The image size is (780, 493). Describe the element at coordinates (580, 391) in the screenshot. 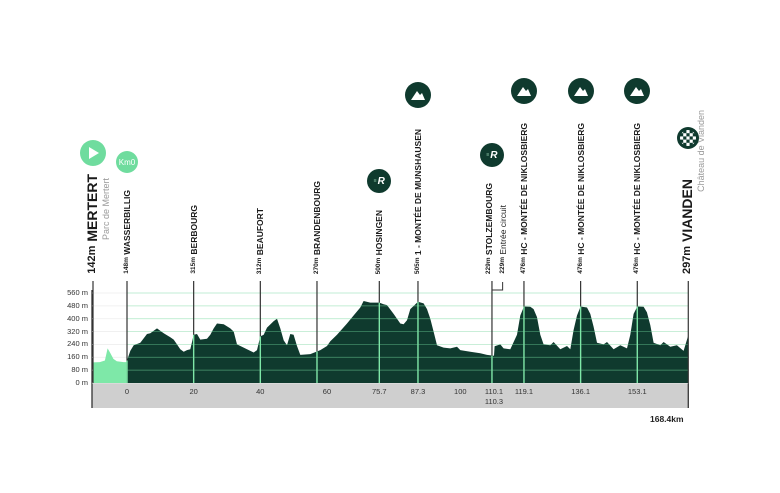

I see `x-tick-label: 136.1` at that location.